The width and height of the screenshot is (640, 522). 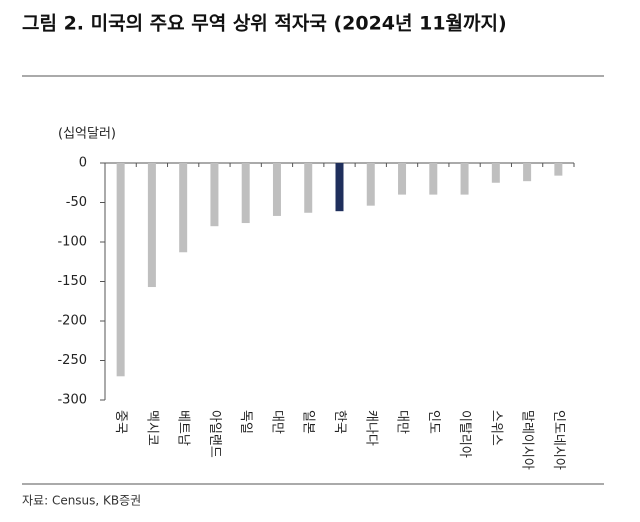 I want to click on x-tick-label: 아일랜드, so click(x=214, y=434).